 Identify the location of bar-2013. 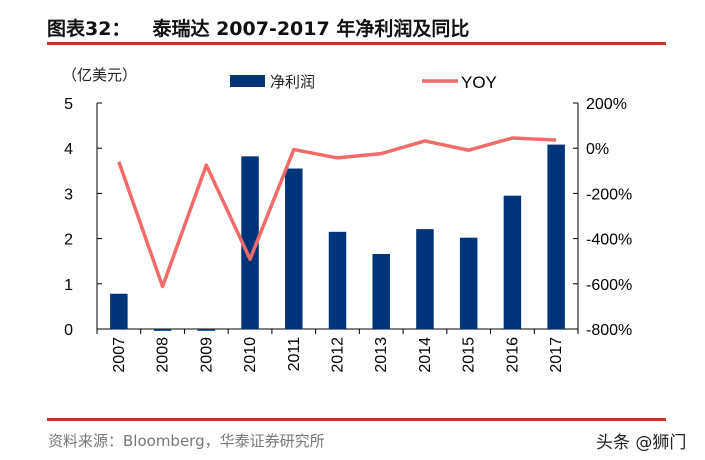
(381, 291).